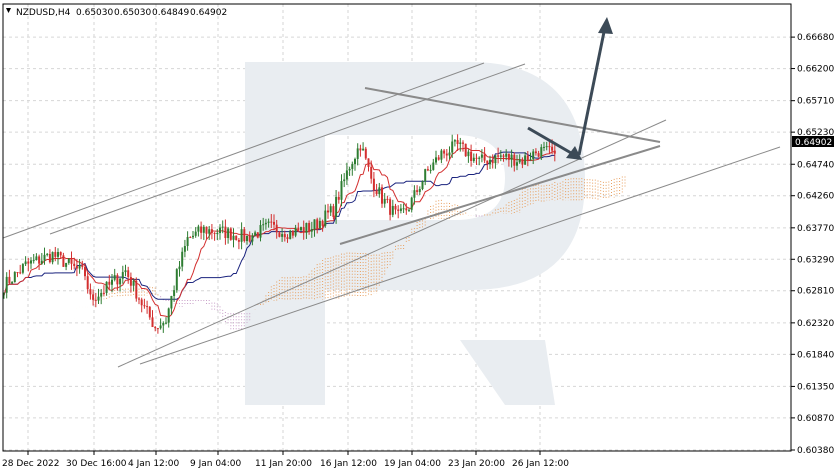 The width and height of the screenshot is (838, 474). What do you see at coordinates (574, 153) in the screenshot?
I see `arrowhead-down-icon` at bounding box center [574, 153].